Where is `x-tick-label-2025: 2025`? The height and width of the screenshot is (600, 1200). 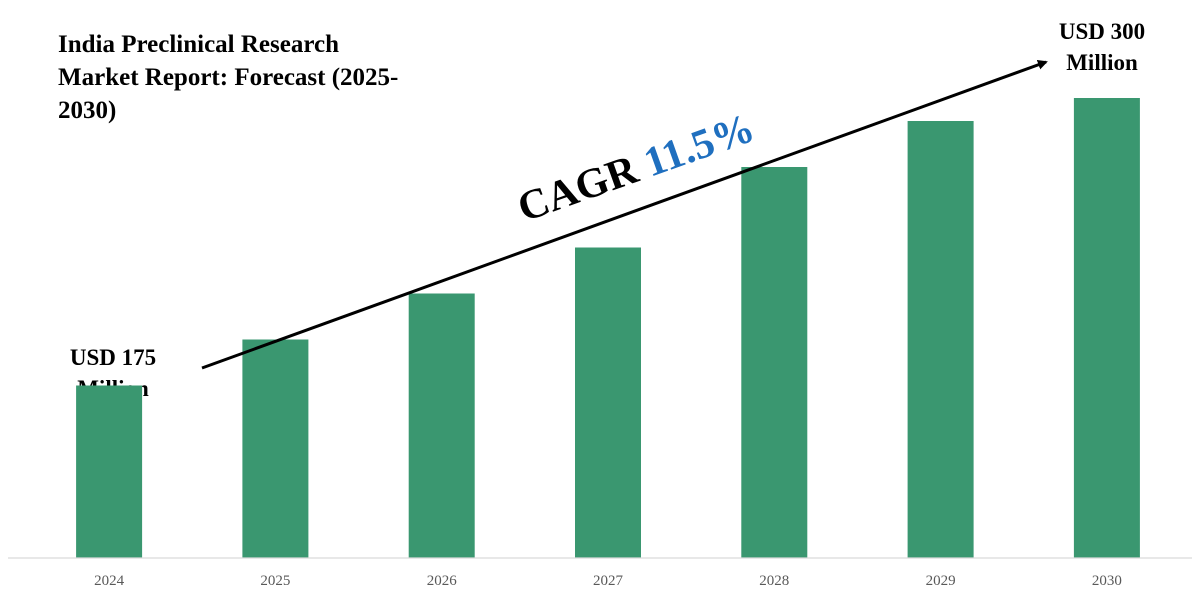
x-tick-label-2025: 2025 is located at coordinates (275, 581).